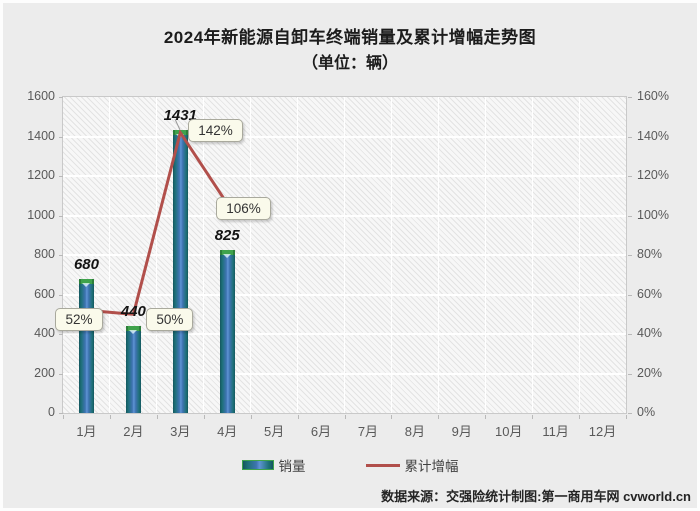  Describe the element at coordinates (44, 293) in the screenshot. I see `left-axis-tick-label: 600` at that location.